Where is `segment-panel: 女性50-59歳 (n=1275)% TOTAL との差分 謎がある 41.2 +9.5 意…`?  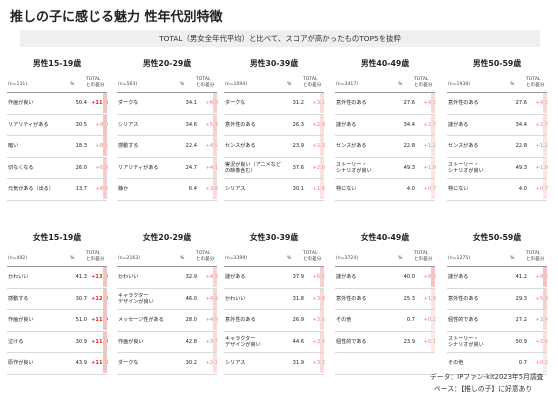
segment-panel: 女性50-59歳 (n=1275)% TOTAL との差分 謎がある 41.2 +9.5 意… is located at coordinates (497, 303).